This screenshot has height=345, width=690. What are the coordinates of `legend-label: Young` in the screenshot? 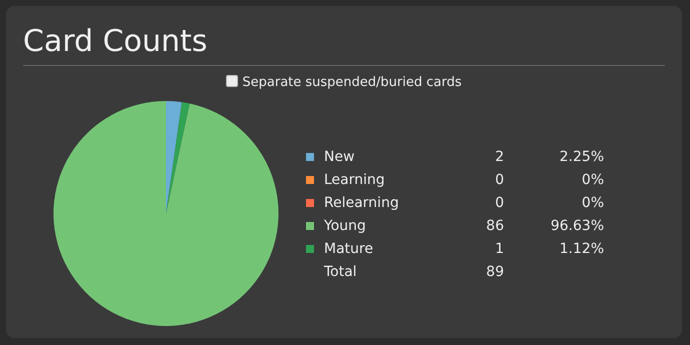 It's located at (345, 226).